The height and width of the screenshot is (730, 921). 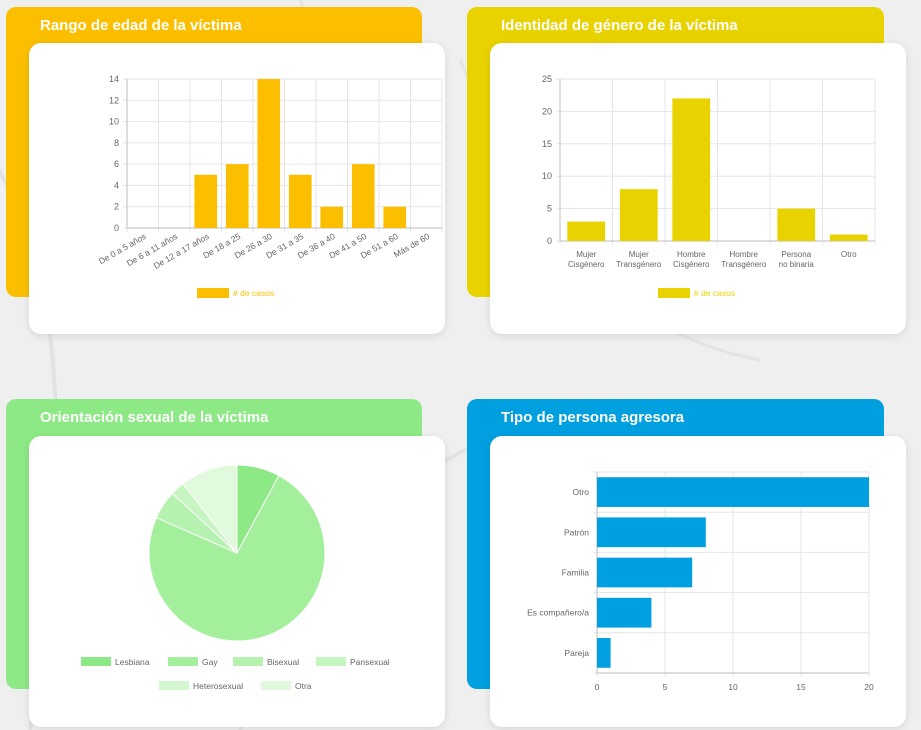 I want to click on aggressor-type-panel-title: Tipo de persona agresora, so click(x=593, y=417).